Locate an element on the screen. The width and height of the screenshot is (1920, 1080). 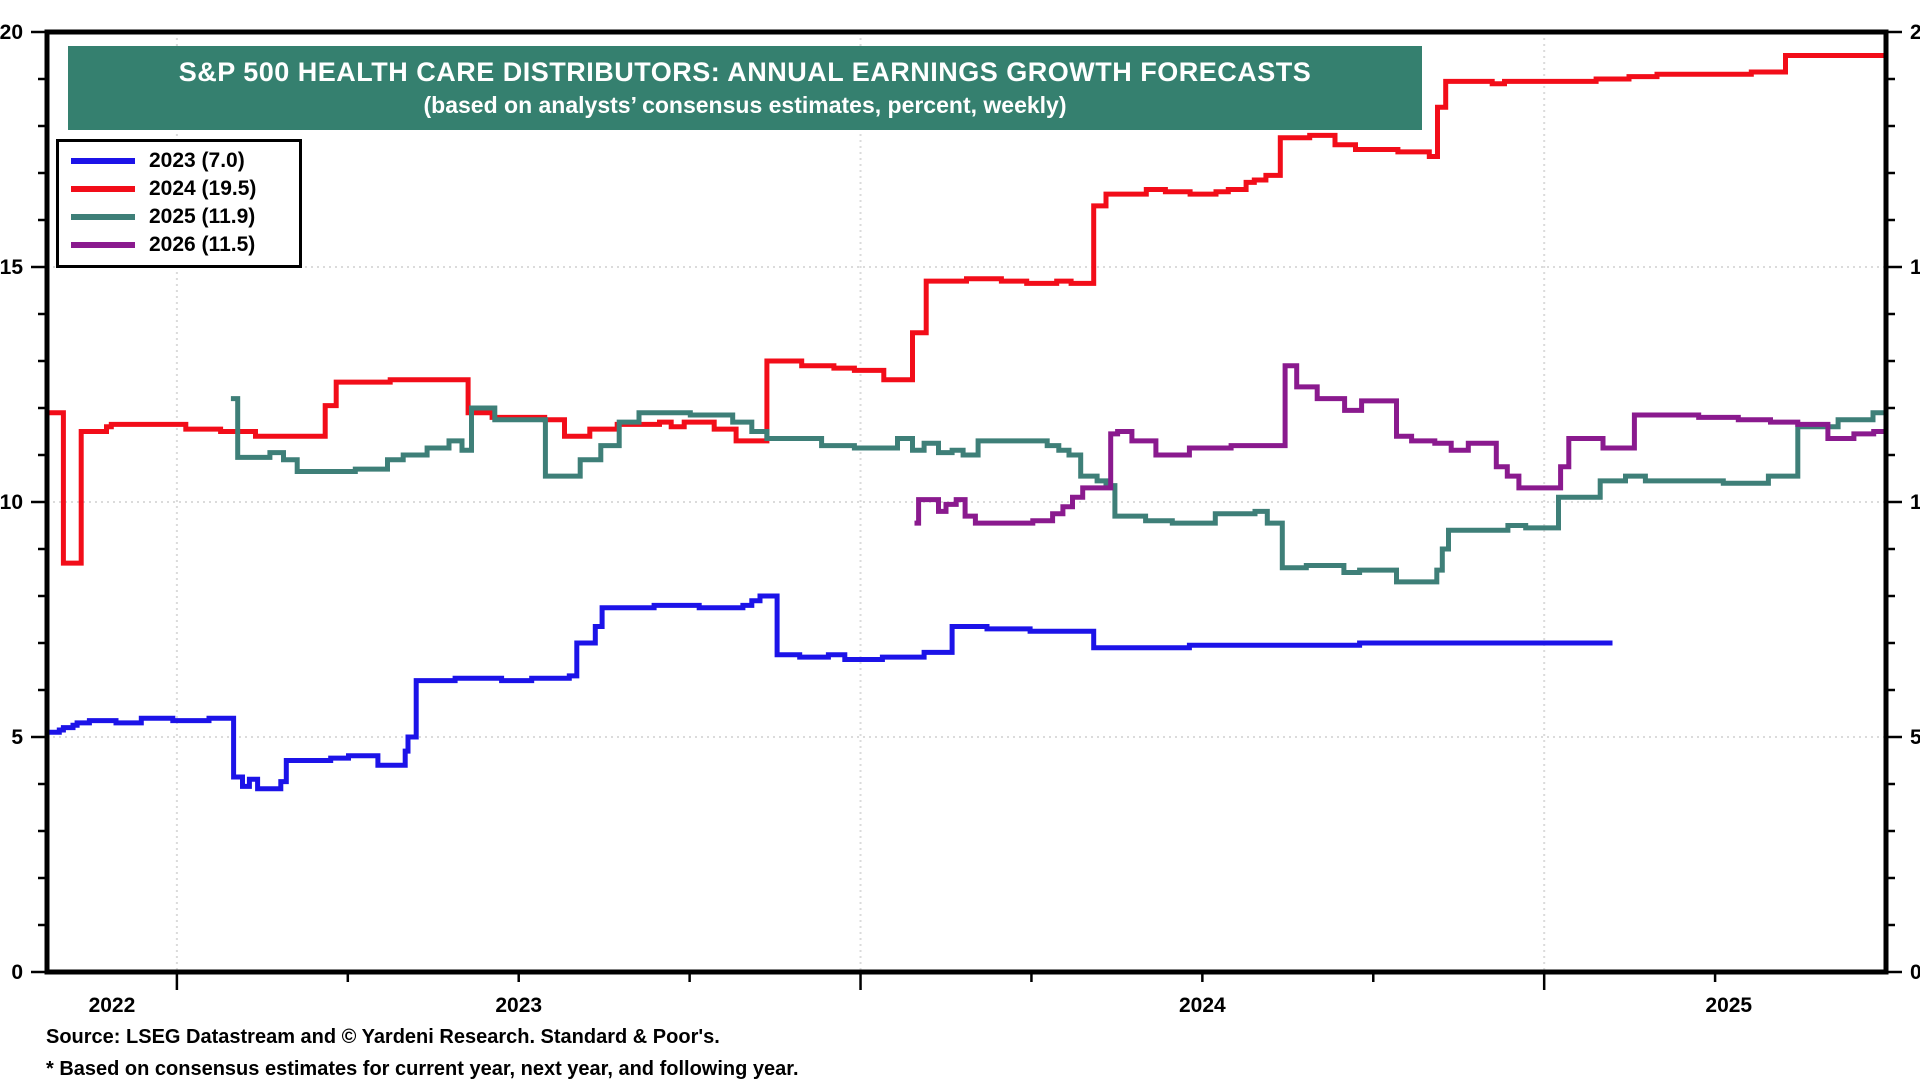
x-axis-label-2024: 2024 is located at coordinates (1202, 1005).